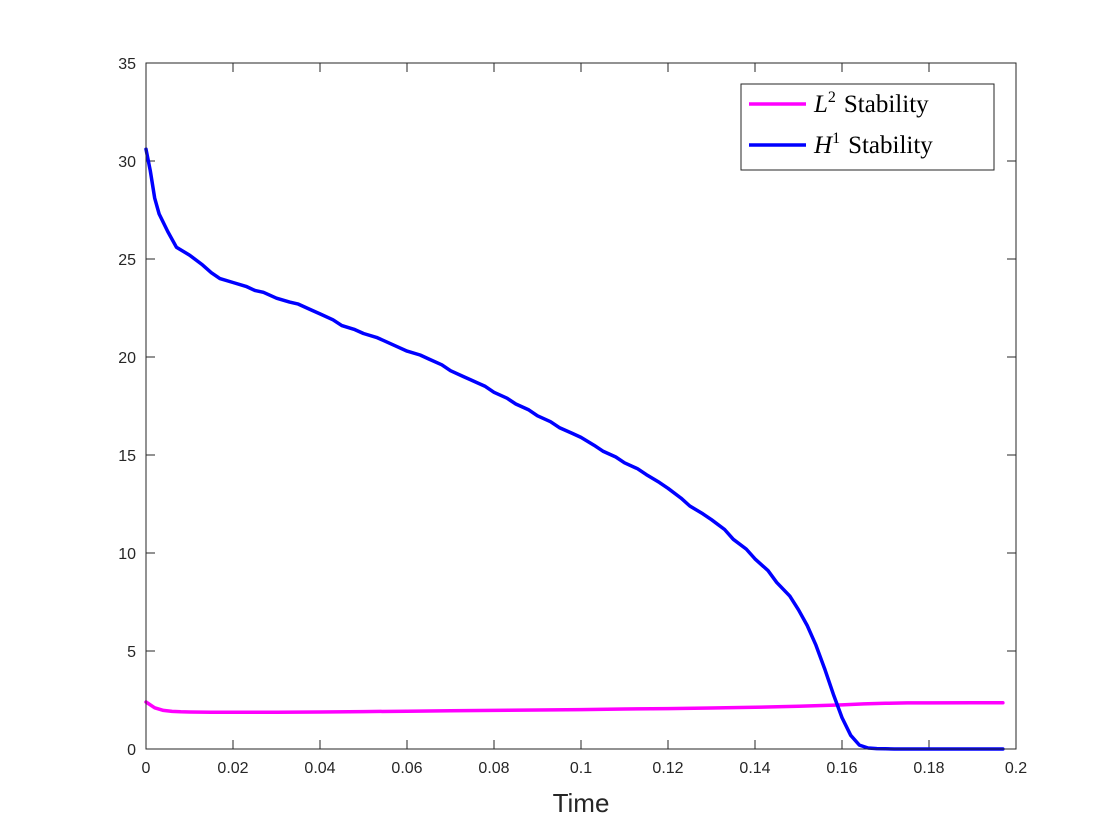  I want to click on x-tick-label: 0.08, so click(493, 768).